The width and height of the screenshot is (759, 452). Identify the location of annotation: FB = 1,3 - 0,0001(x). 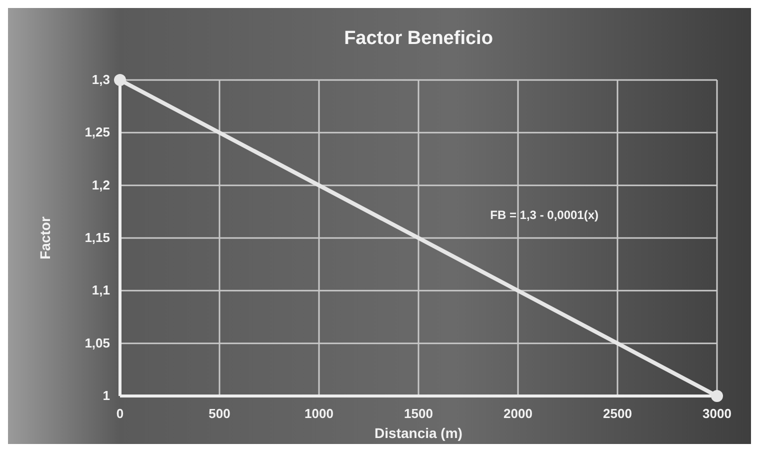
(544, 215).